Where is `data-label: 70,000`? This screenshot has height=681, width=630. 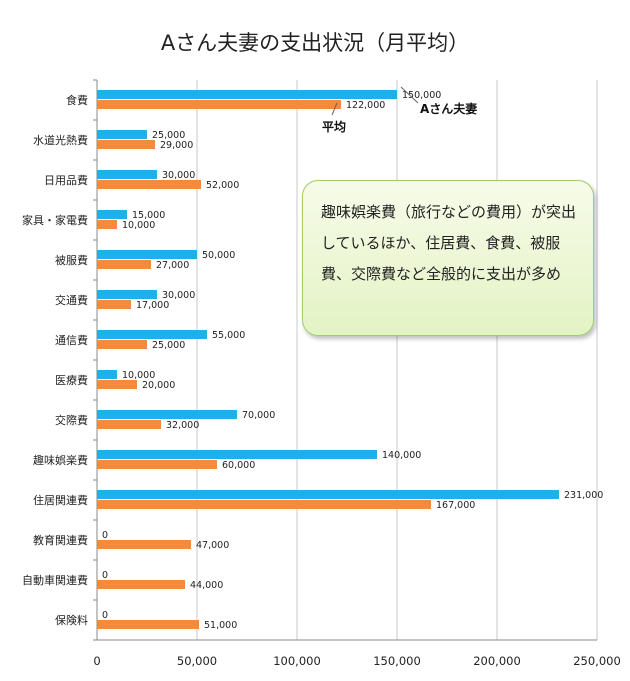 data-label: 70,000 is located at coordinates (258, 415).